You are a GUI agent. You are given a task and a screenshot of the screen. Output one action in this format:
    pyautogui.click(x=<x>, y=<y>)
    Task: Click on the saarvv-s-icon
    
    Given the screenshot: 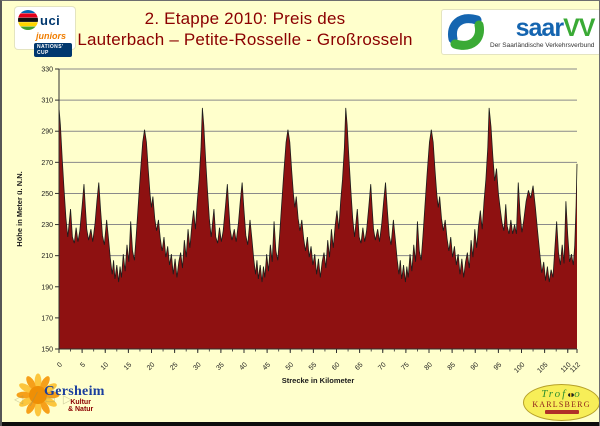 What is the action you would take?
    pyautogui.click(x=466, y=32)
    